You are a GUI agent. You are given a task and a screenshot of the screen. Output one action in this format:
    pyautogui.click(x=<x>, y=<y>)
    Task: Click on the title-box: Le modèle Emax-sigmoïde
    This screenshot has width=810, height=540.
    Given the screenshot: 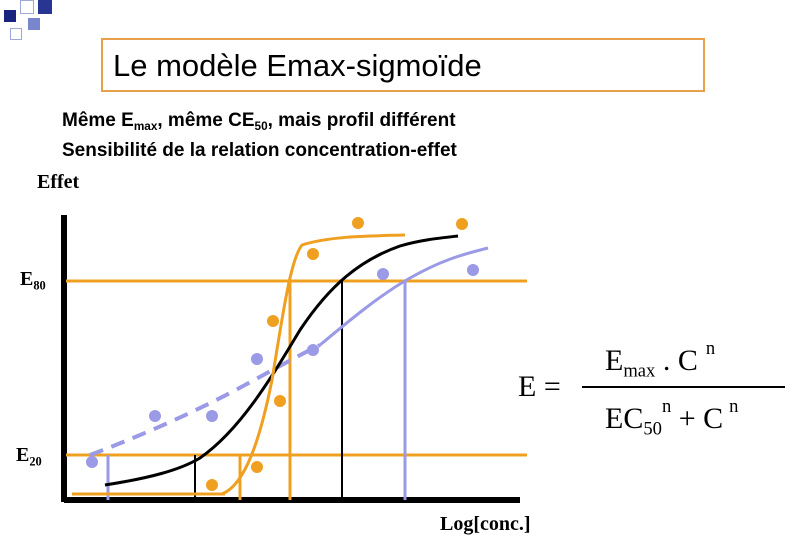 What is the action you would take?
    pyautogui.click(x=403, y=65)
    